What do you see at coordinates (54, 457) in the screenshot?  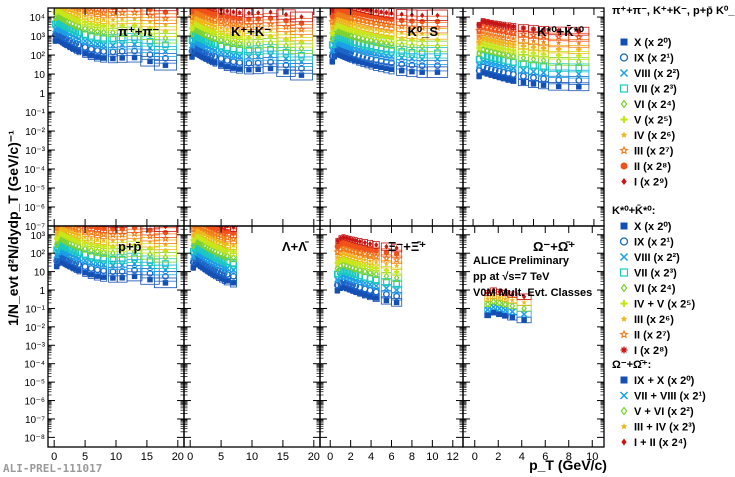 I see `x-tick-label: 0` at bounding box center [54, 457].